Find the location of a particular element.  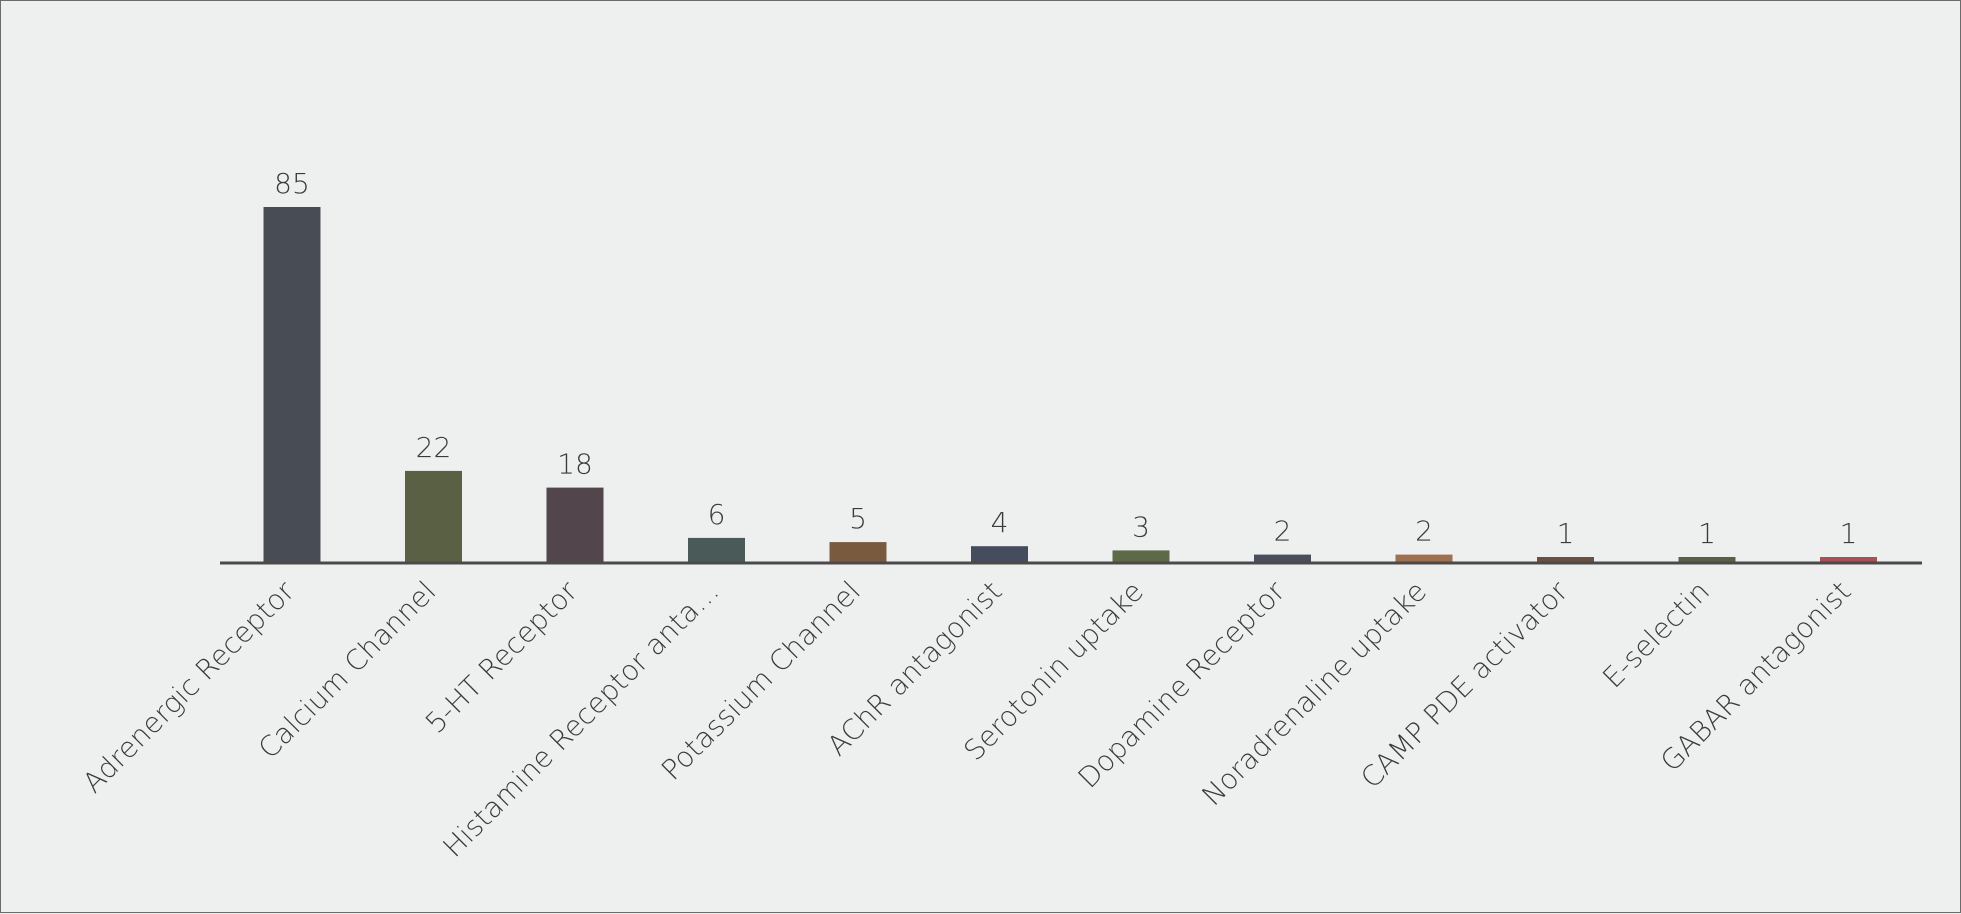

value-label-5: 4 is located at coordinates (1000, 522).